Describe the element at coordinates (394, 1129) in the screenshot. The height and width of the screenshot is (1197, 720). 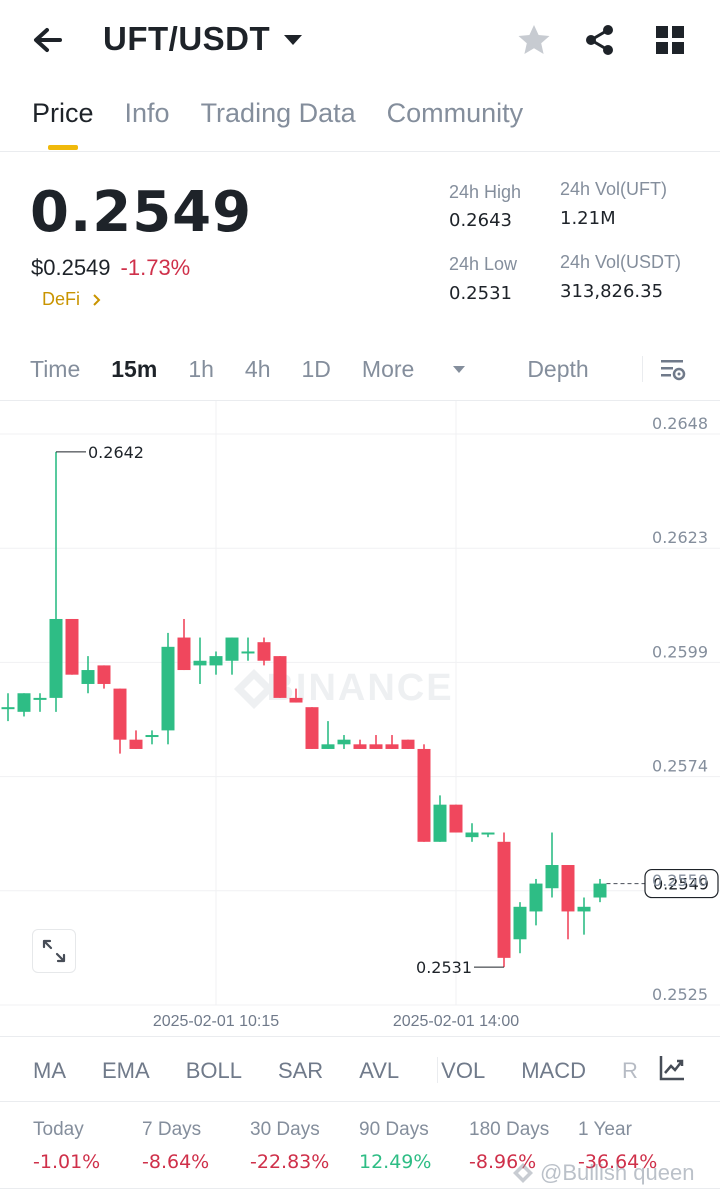
I see `perf-90d-label: 90 Days` at that location.